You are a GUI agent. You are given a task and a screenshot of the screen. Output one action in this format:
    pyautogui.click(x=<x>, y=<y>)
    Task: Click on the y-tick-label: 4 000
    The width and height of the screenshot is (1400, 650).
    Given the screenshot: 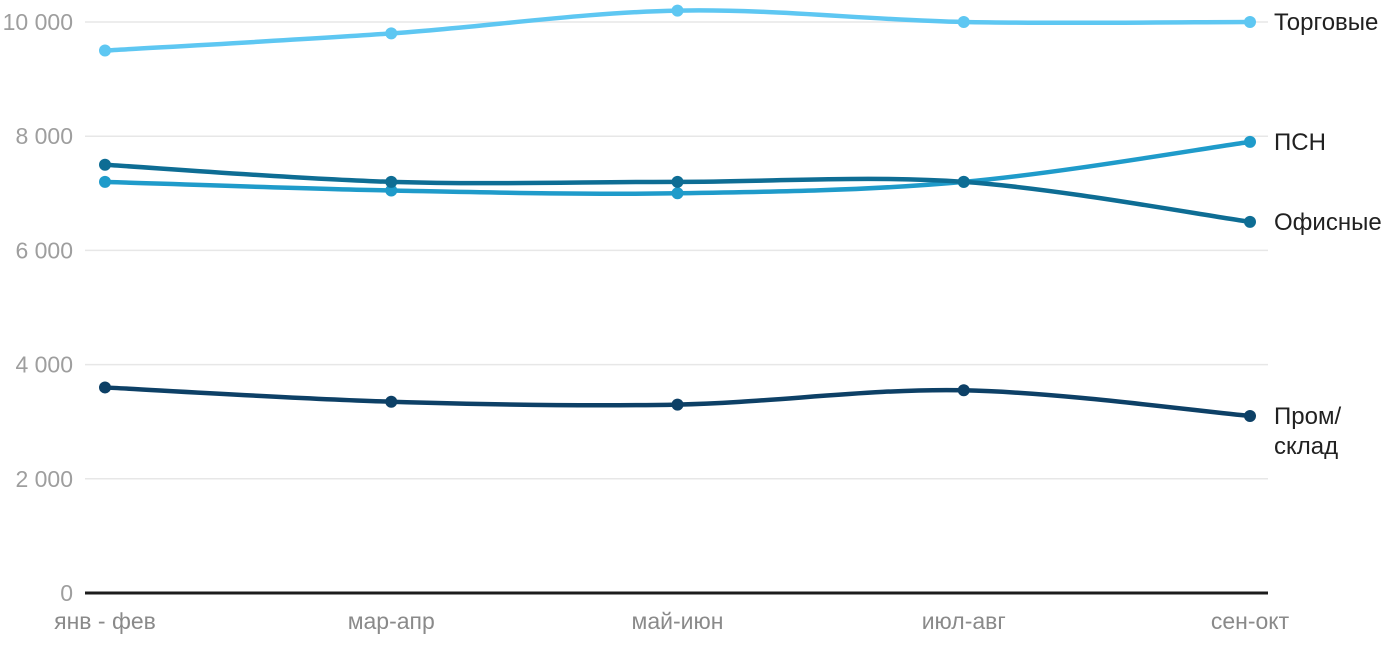 What is the action you would take?
    pyautogui.click(x=44, y=365)
    